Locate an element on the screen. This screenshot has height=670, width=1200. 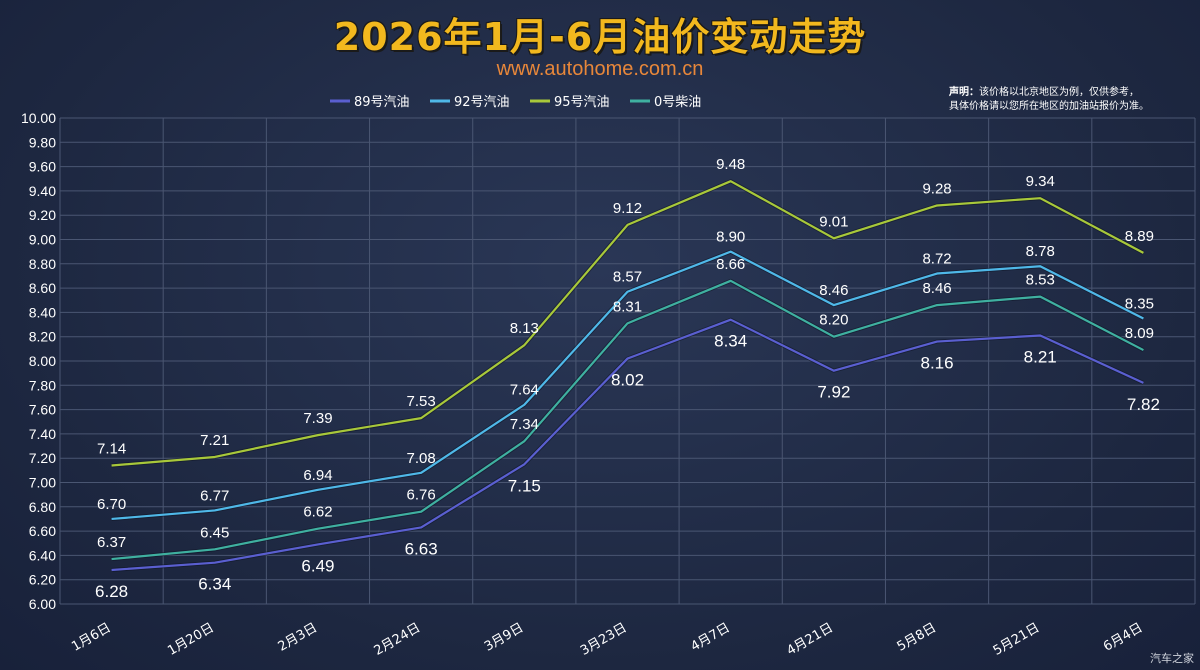
data-label: 8.20 is located at coordinates (833, 320).